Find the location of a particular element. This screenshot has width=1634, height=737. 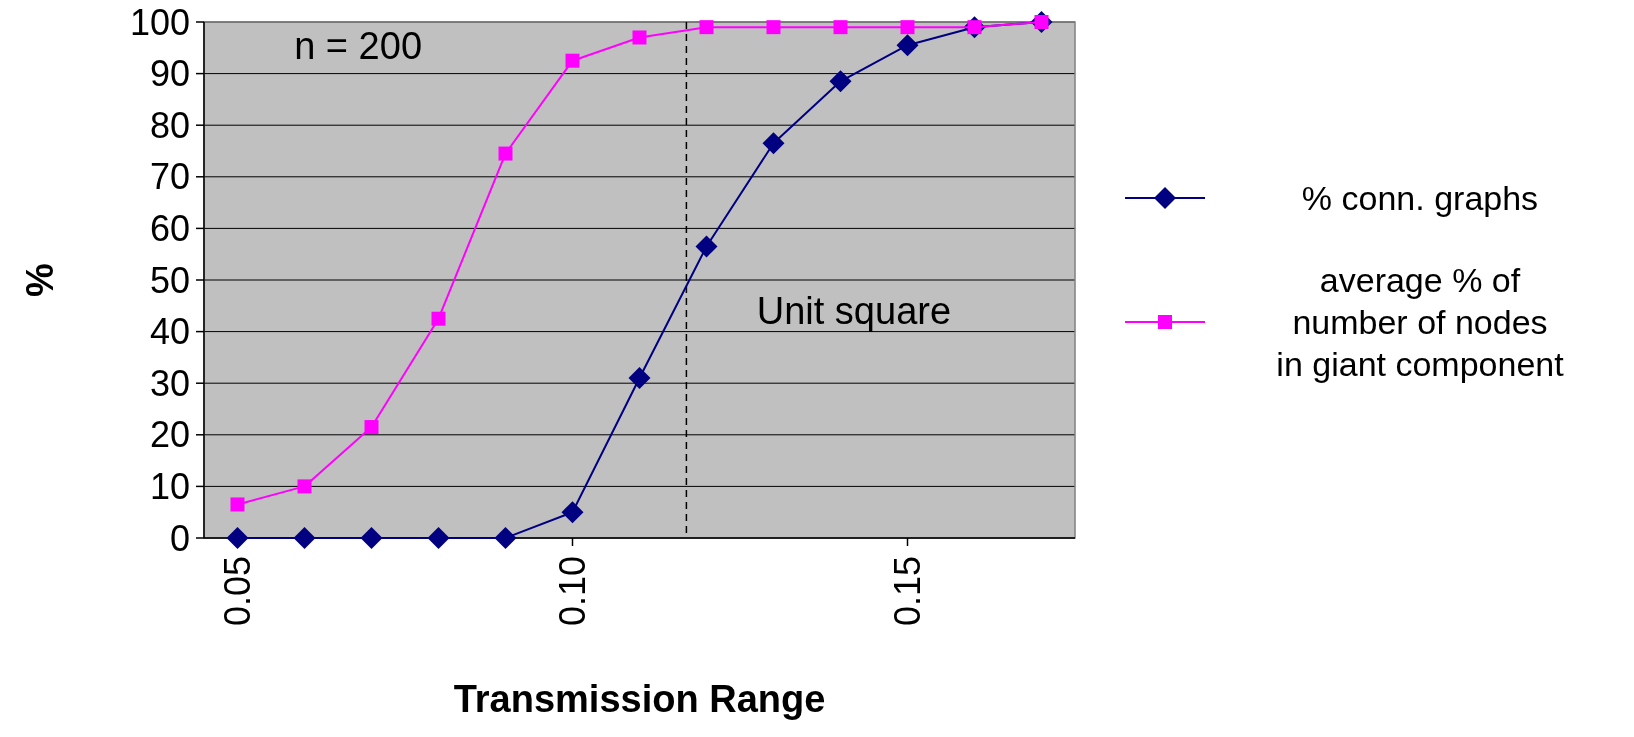

y-tick-label: 20 is located at coordinates (169, 435).